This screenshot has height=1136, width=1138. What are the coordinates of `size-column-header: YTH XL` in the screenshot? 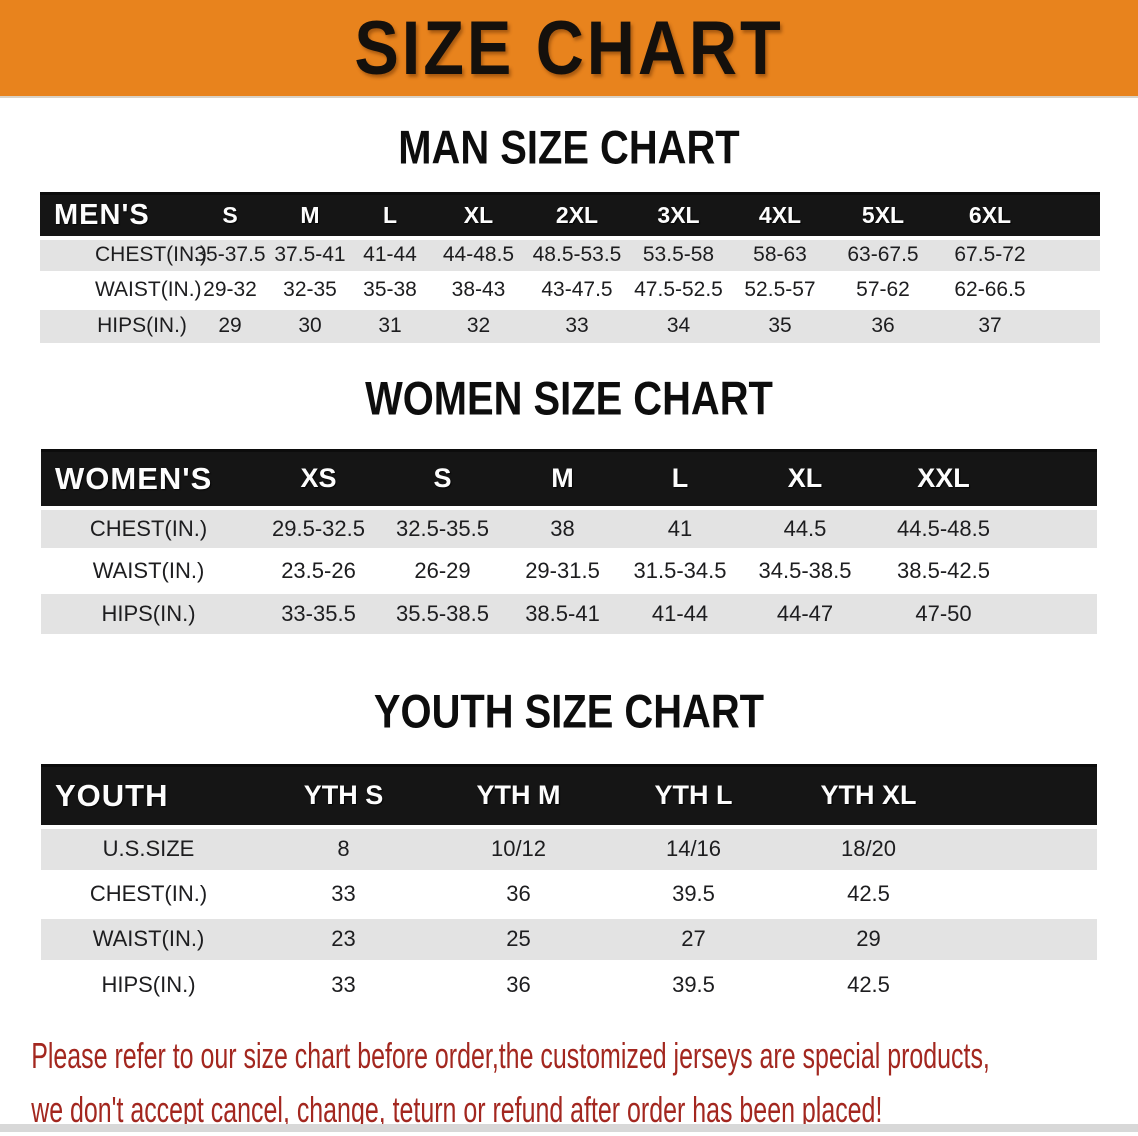 It's located at (868, 796).